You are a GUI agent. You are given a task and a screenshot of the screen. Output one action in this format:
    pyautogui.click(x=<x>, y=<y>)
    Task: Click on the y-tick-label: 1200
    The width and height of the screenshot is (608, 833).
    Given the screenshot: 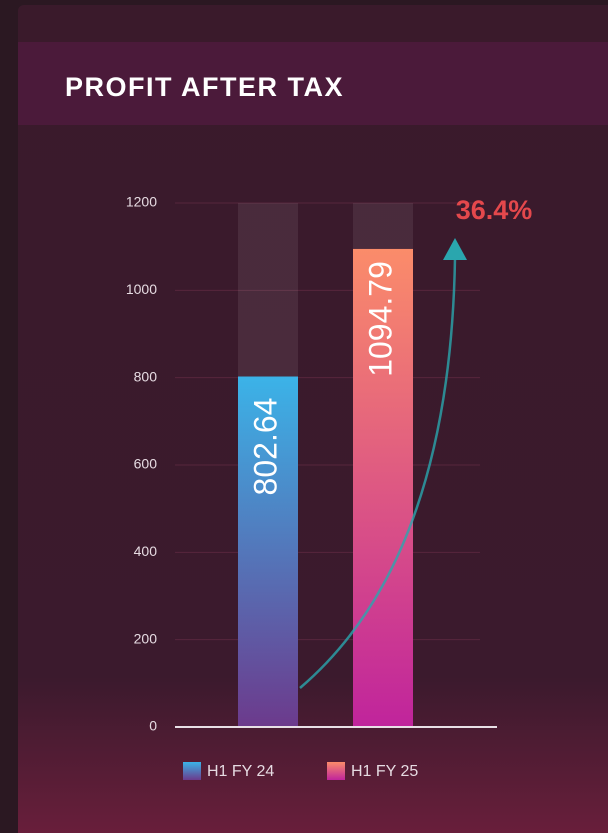 What is the action you would take?
    pyautogui.click(x=141, y=202)
    